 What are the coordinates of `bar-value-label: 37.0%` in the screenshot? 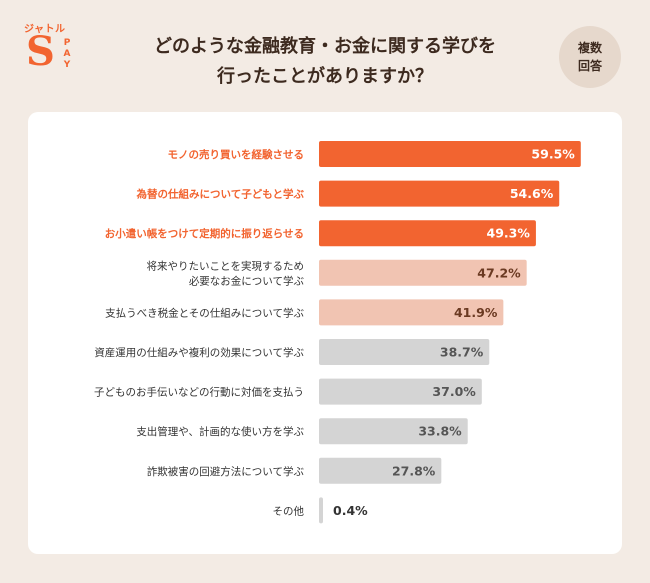 It's located at (454, 391).